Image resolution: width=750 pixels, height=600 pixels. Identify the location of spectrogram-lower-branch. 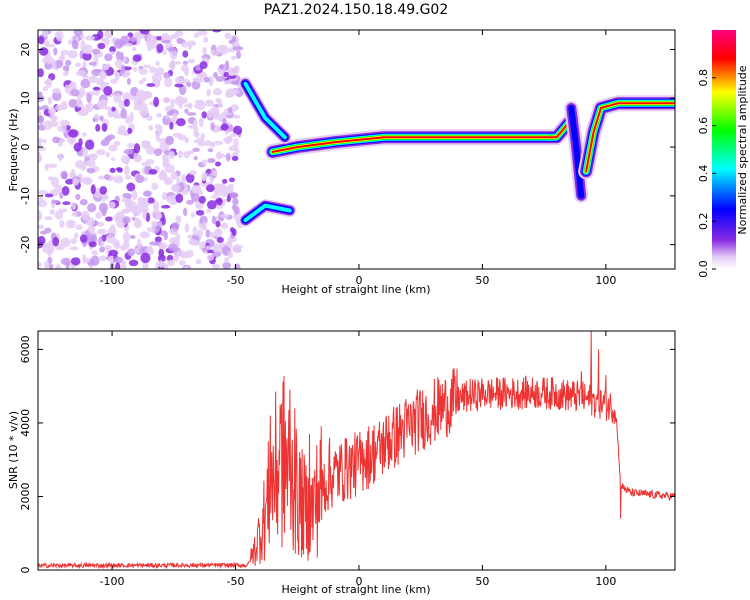
(267, 213).